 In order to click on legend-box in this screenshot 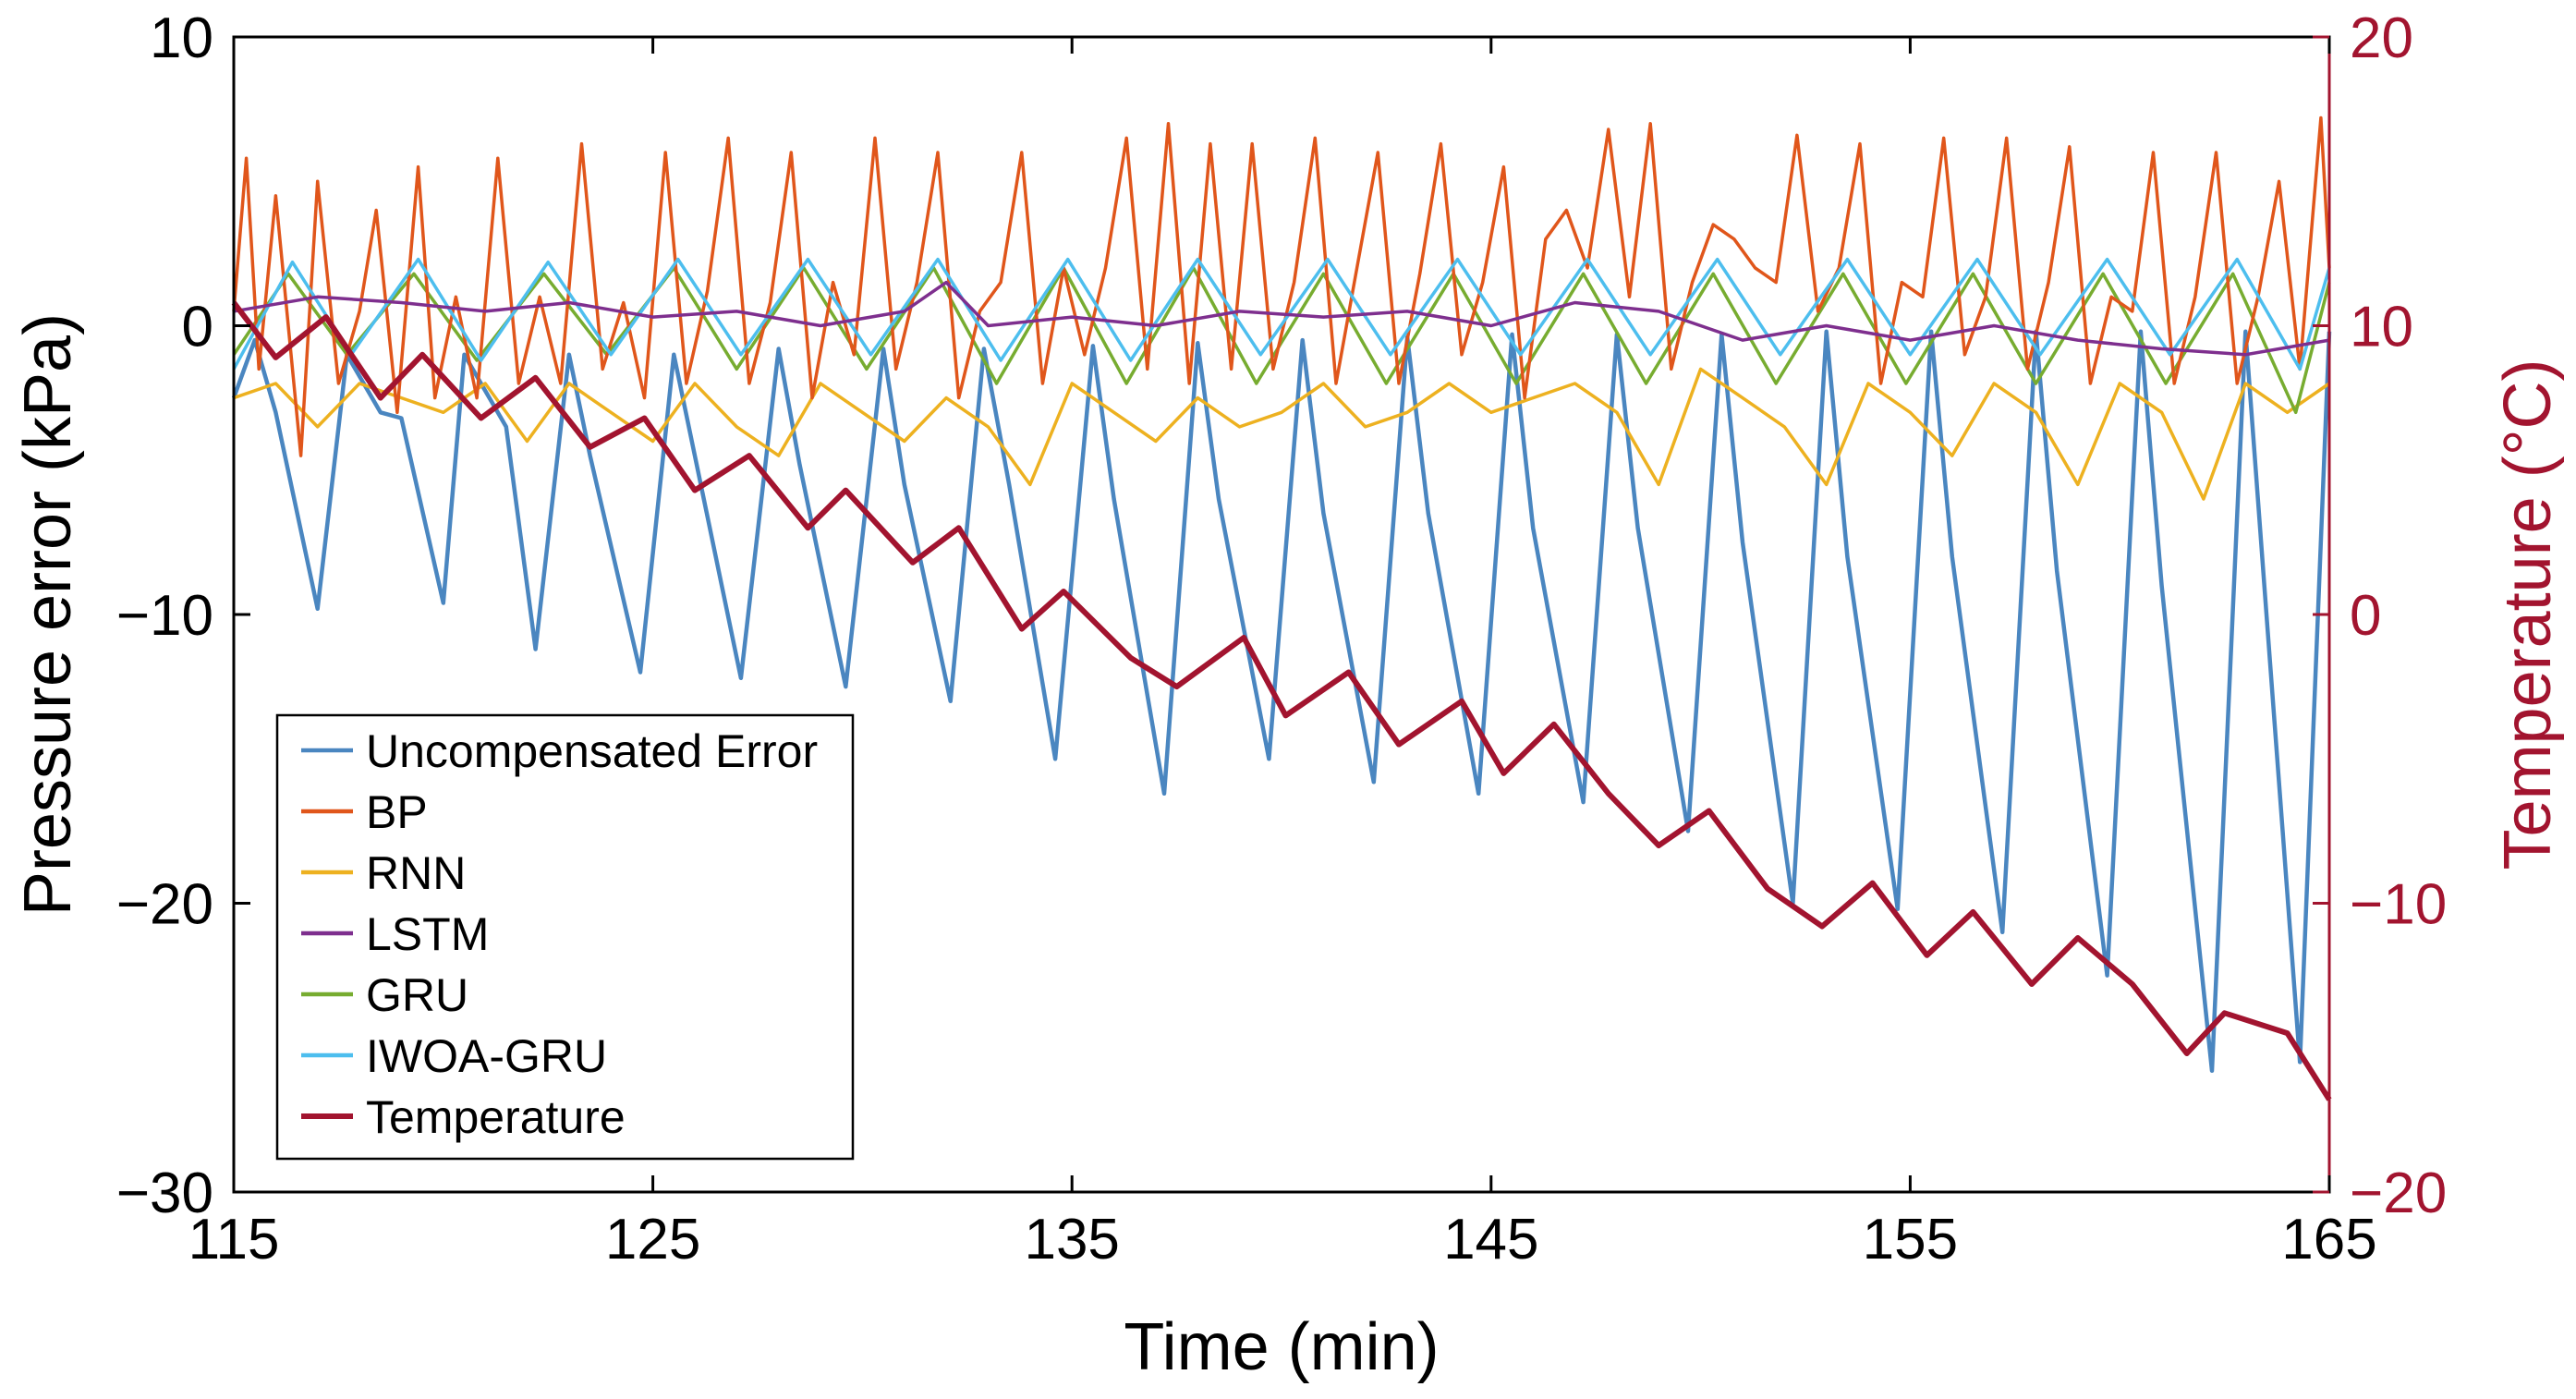, I will do `click(565, 937)`.